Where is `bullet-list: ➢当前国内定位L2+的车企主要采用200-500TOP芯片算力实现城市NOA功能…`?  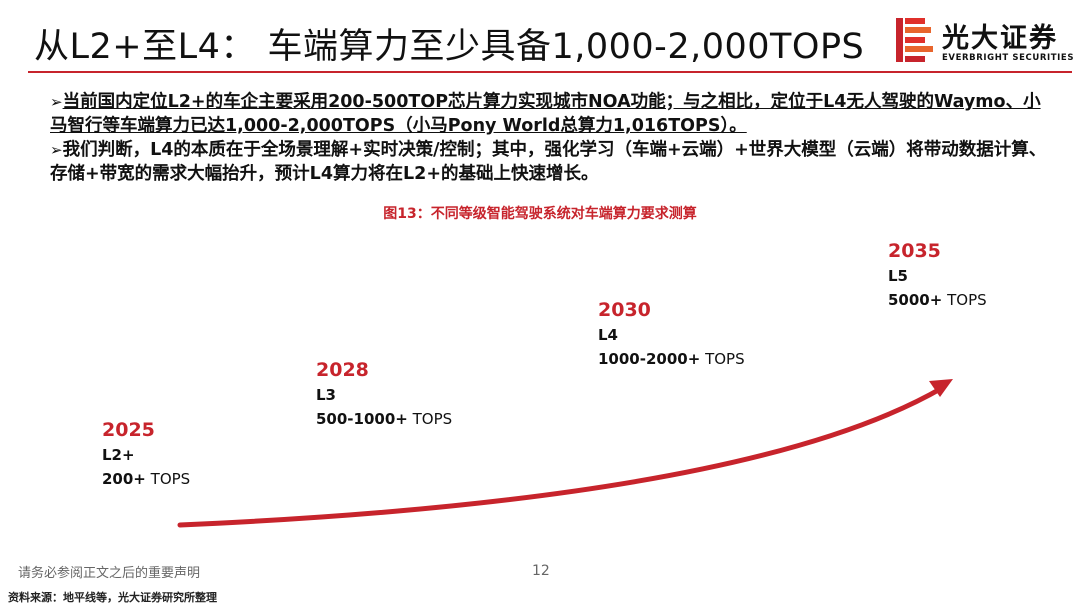 bullet-list: ➢当前国内定位L2+的车企主要采用200-500TOP芯片算力实现城市NOA功能… is located at coordinates (550, 138).